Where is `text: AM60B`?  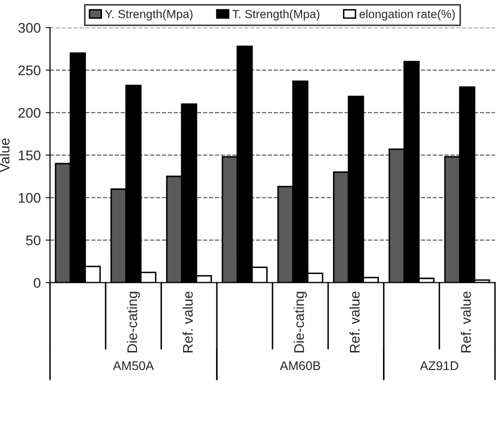
text: AM60B is located at coordinates (300, 365).